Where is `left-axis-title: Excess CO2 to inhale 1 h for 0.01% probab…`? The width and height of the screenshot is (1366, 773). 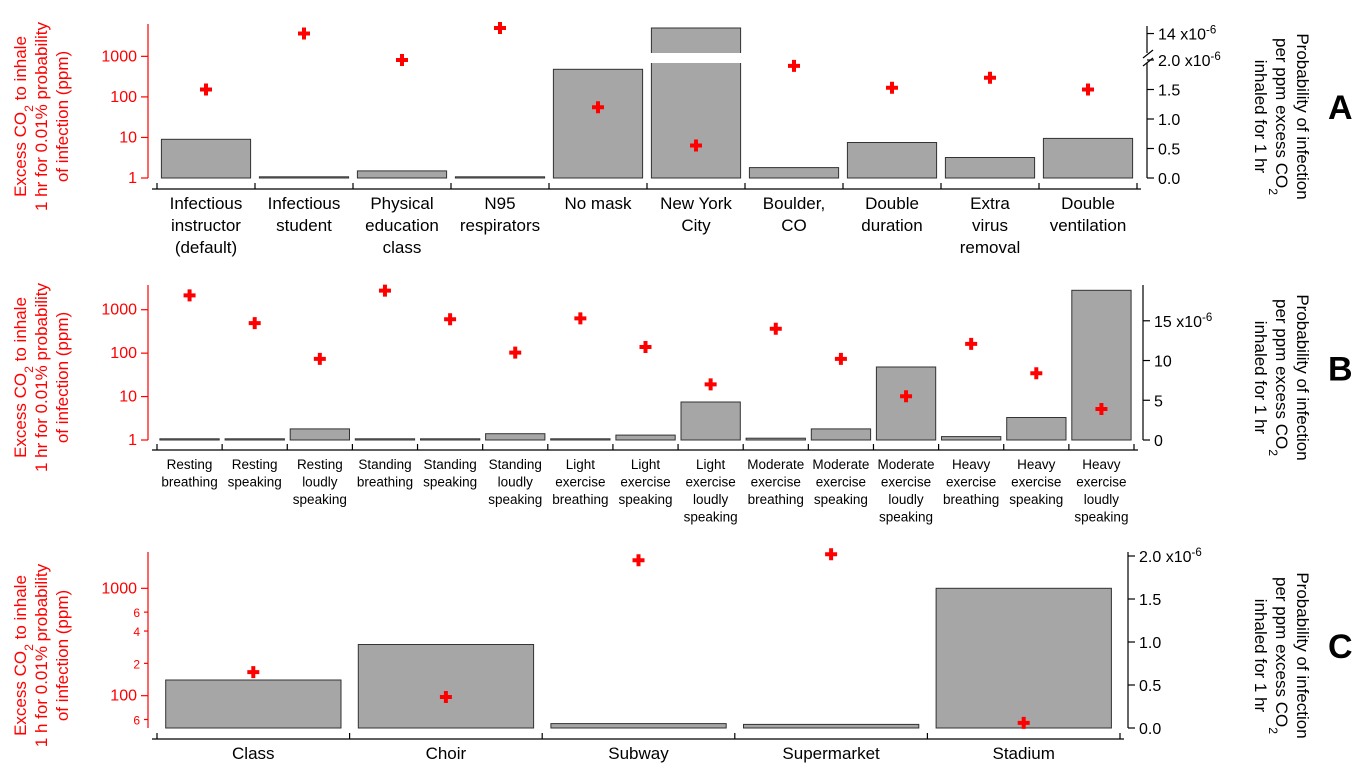
left-axis-title: Excess CO2 to inhale 1 h for 0.01% probab… is located at coordinates (41, 655).